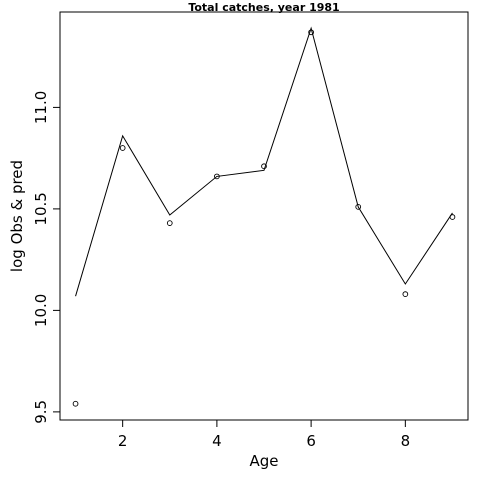 This screenshot has width=480, height=480. Describe the element at coordinates (17, 216) in the screenshot. I see `y-axis-label: log Obs & pred` at that location.